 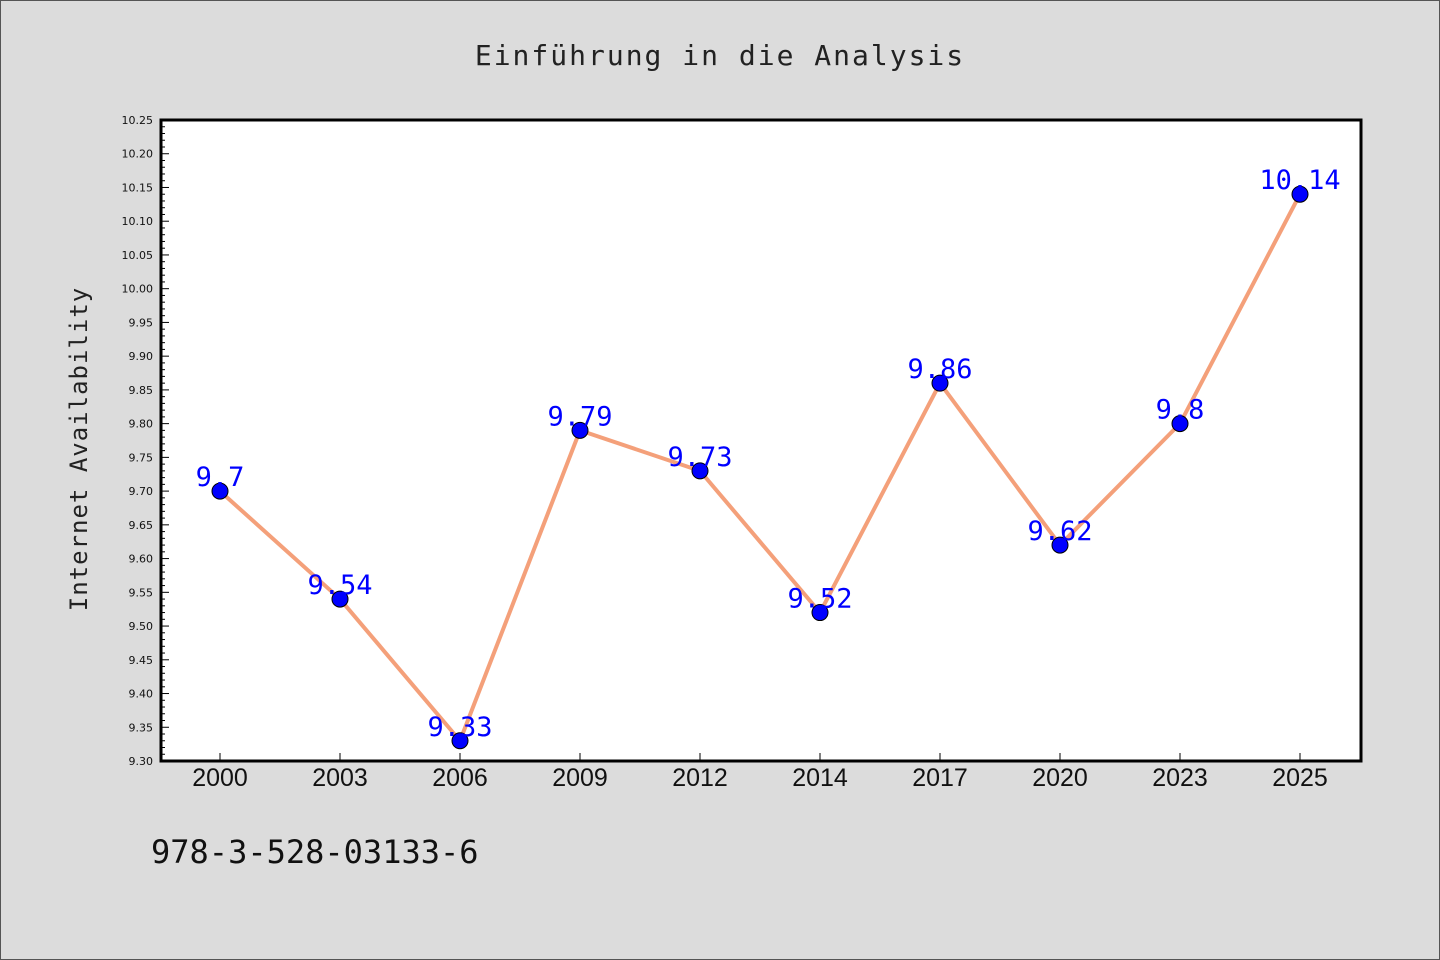 What do you see at coordinates (141, 322) in the screenshot?
I see `y-tick-label: 9.95` at bounding box center [141, 322].